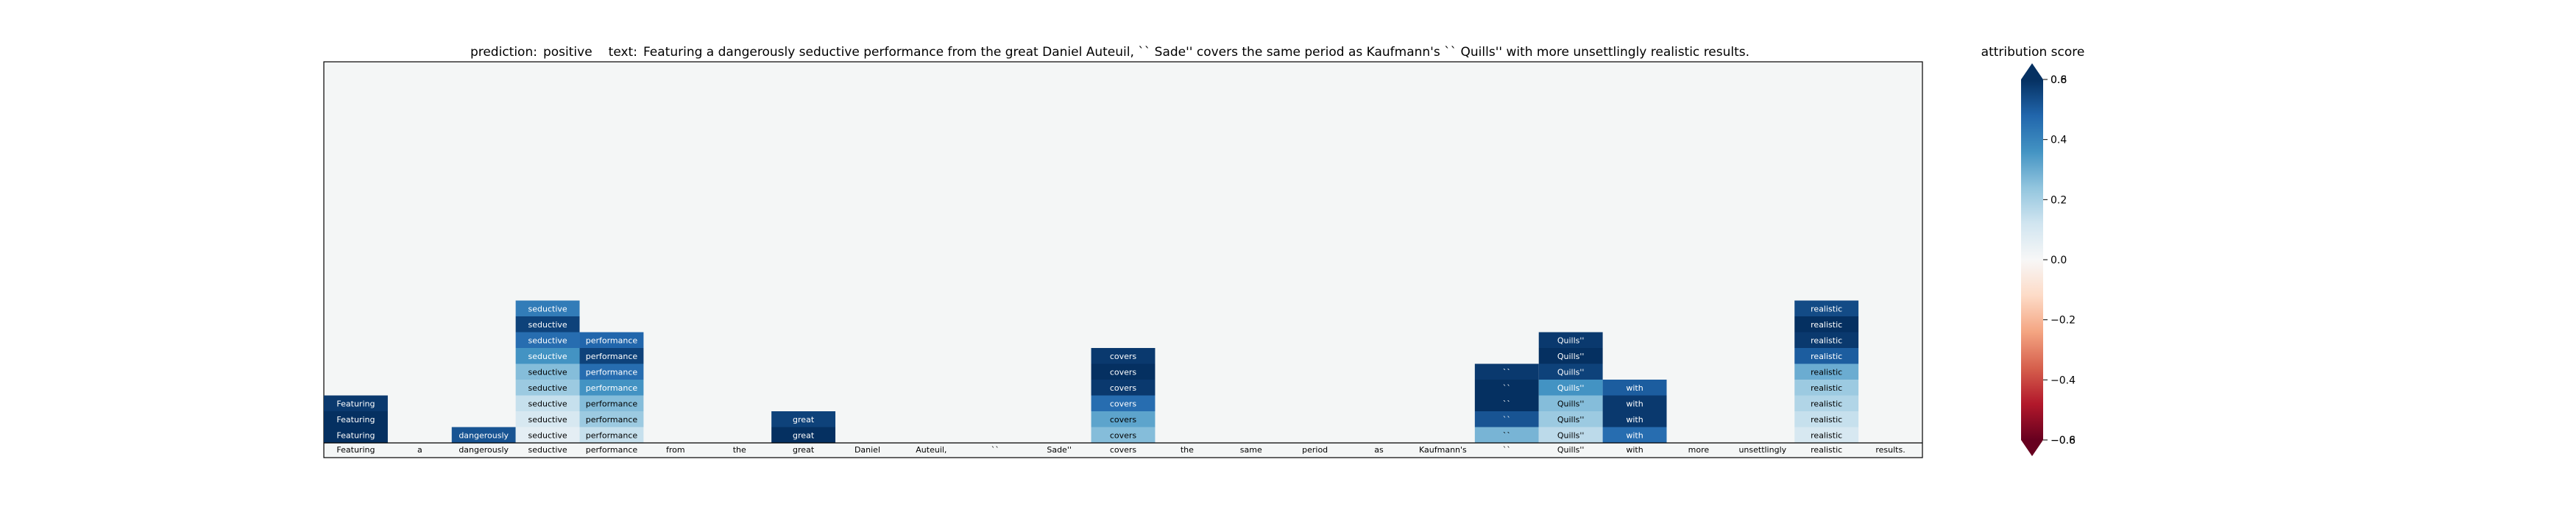 Image resolution: width=2576 pixels, height=515 pixels. Describe the element at coordinates (867, 450) in the screenshot. I see `token-label: Daniel` at that location.